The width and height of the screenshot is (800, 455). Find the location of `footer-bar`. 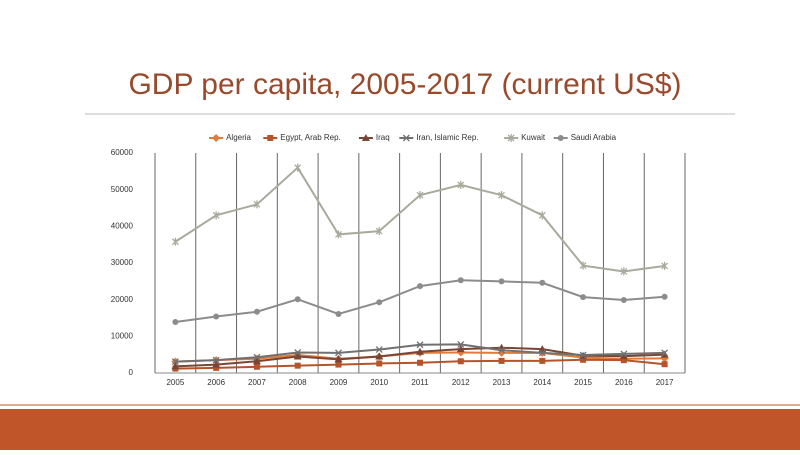

footer-bar is located at coordinates (400, 429).